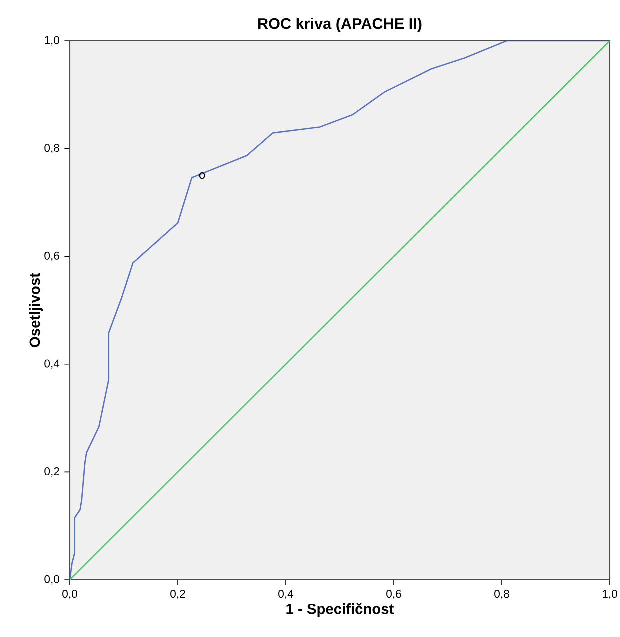  Describe the element at coordinates (340, 25) in the screenshot. I see `chart-title: ROC kriva (APACHE II)` at that location.